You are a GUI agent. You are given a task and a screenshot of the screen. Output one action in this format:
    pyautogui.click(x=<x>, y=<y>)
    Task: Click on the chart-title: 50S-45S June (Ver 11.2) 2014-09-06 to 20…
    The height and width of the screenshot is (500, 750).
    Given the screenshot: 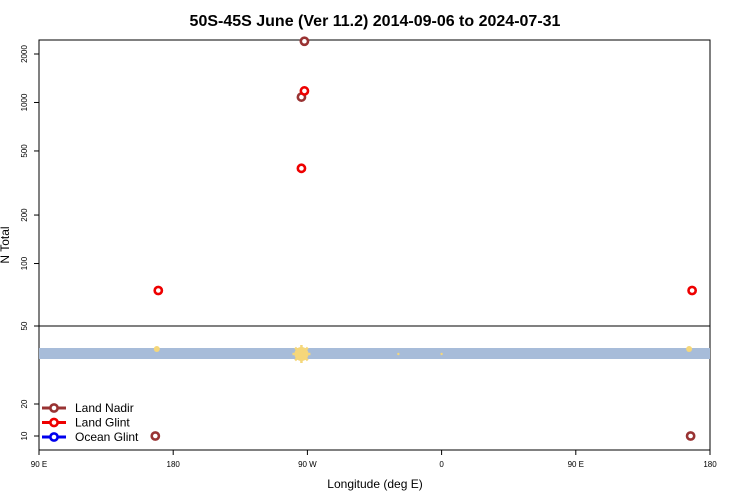 What is the action you would take?
    pyautogui.click(x=375, y=21)
    